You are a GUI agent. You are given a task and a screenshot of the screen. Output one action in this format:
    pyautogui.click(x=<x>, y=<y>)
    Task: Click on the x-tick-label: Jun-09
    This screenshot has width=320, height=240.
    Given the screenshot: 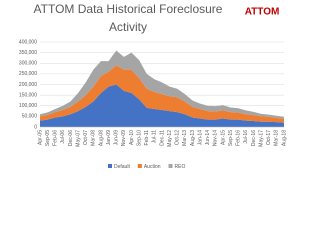 What is the action you would take?
    pyautogui.click(x=117, y=138)
    